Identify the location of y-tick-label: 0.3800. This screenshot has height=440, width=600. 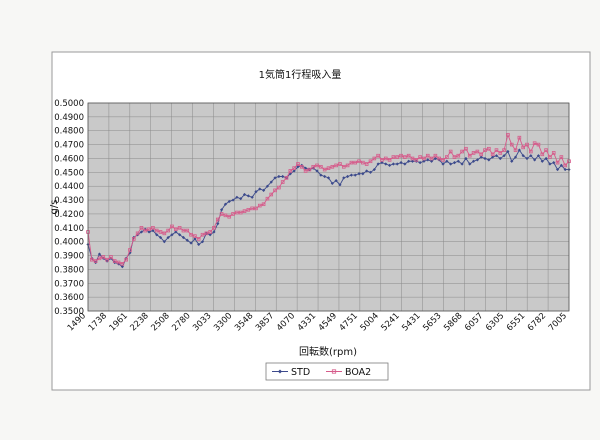
(69, 270).